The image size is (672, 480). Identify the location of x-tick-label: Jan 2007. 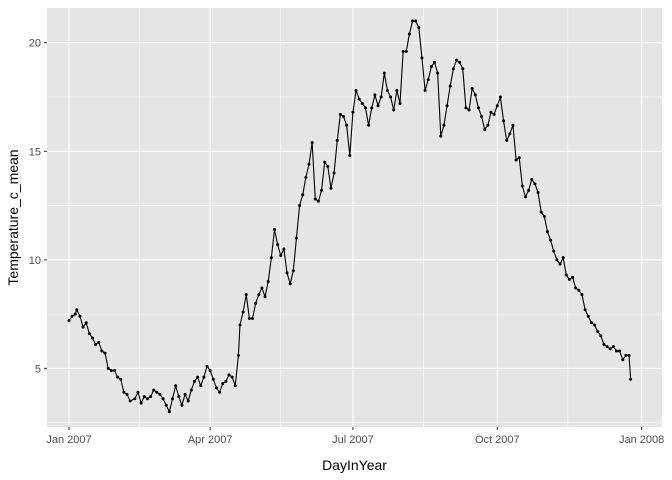
(68, 440).